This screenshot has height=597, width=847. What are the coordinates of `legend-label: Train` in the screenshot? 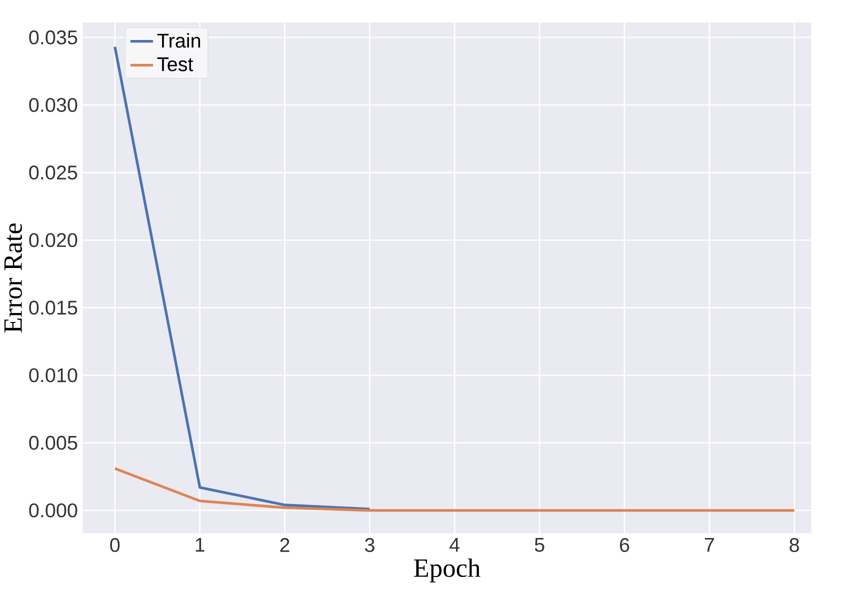 It's located at (178, 40).